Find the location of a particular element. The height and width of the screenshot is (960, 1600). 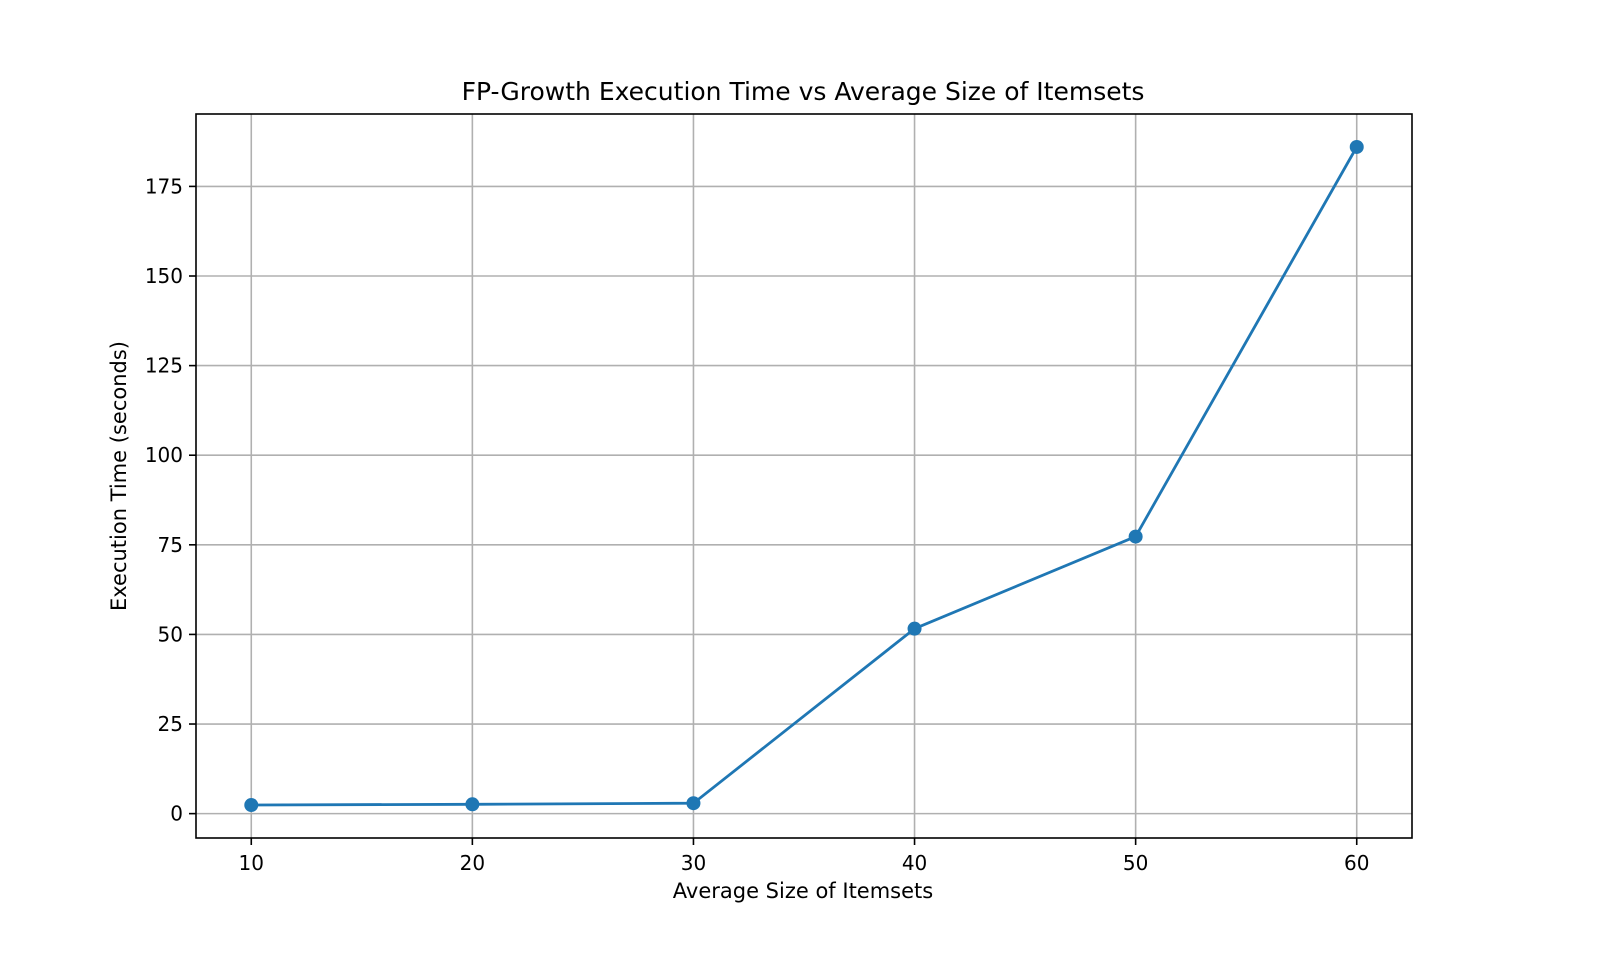

x-tick-label: 40 is located at coordinates (914, 863).